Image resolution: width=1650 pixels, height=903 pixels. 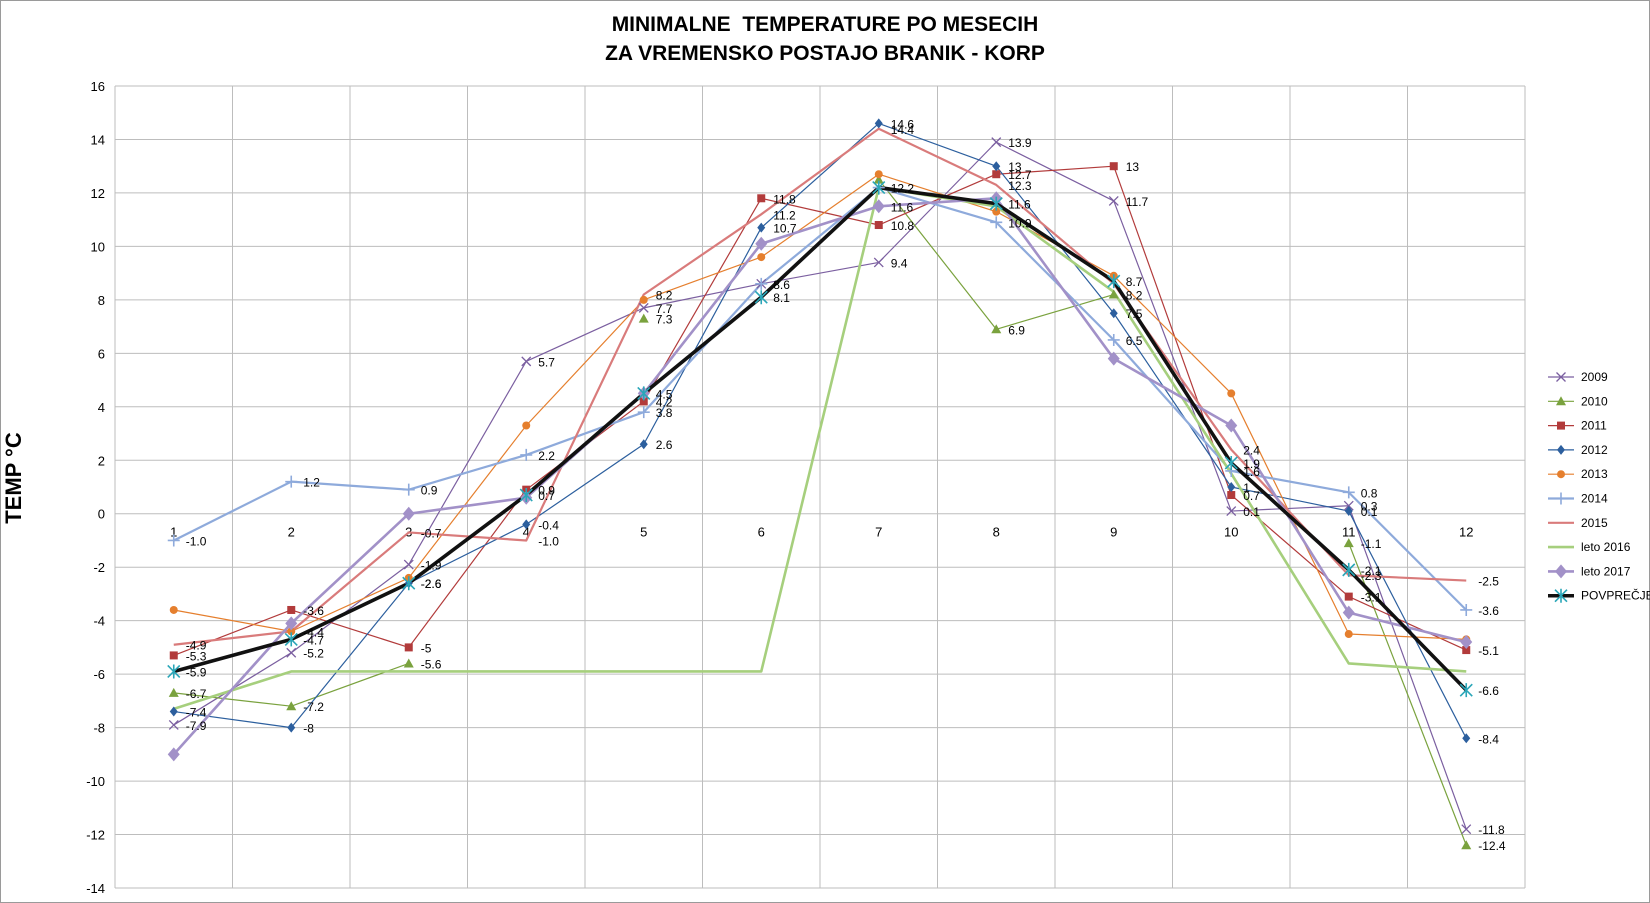 What do you see at coordinates (781, 285) in the screenshot?
I see `data-label: 8.6` at bounding box center [781, 285].